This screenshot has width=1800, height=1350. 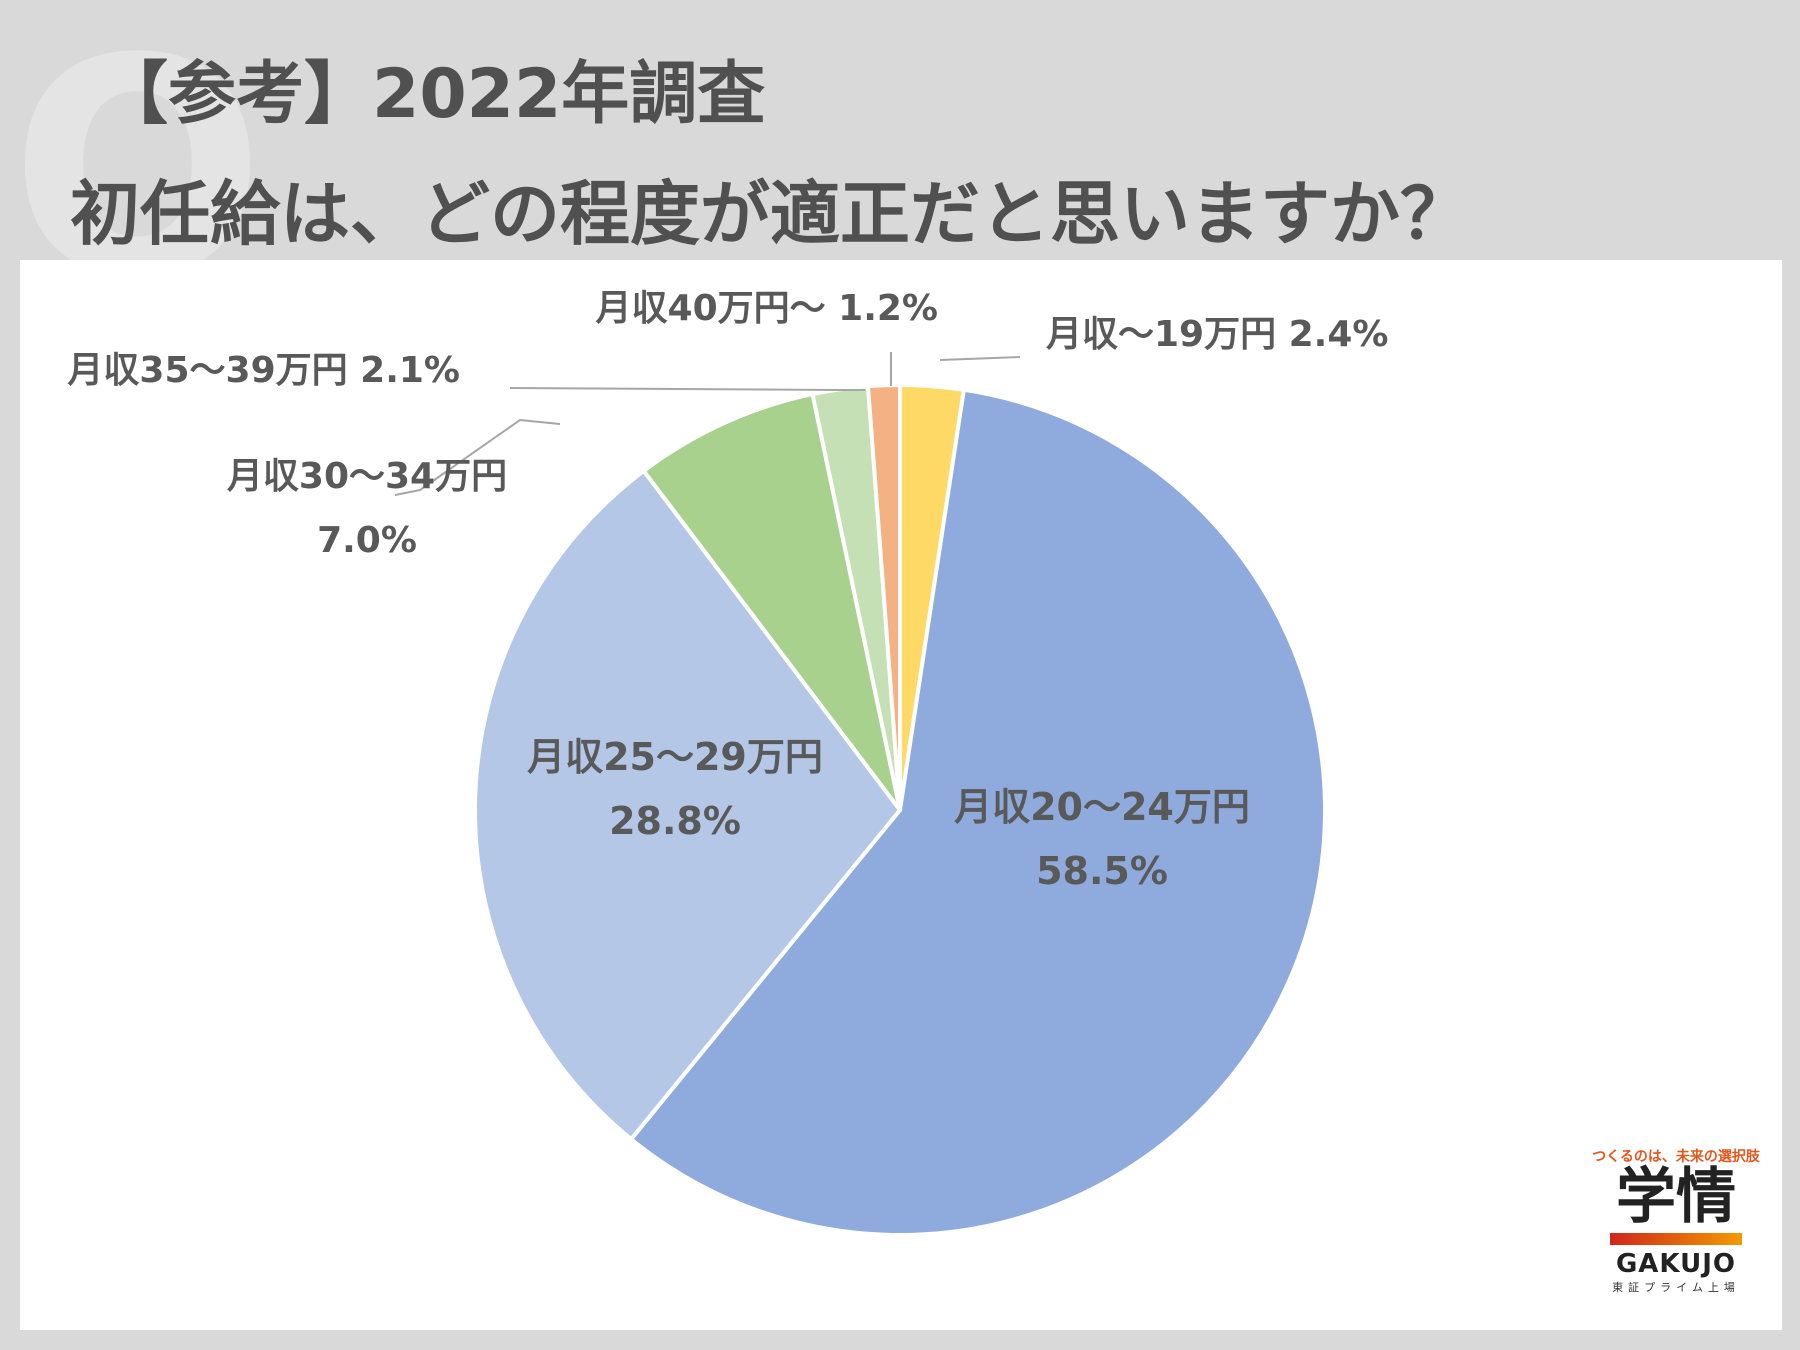 I want to click on page-title-line2: 初任給は、どの程度が適正だと思いますか？, so click(x=770, y=214).